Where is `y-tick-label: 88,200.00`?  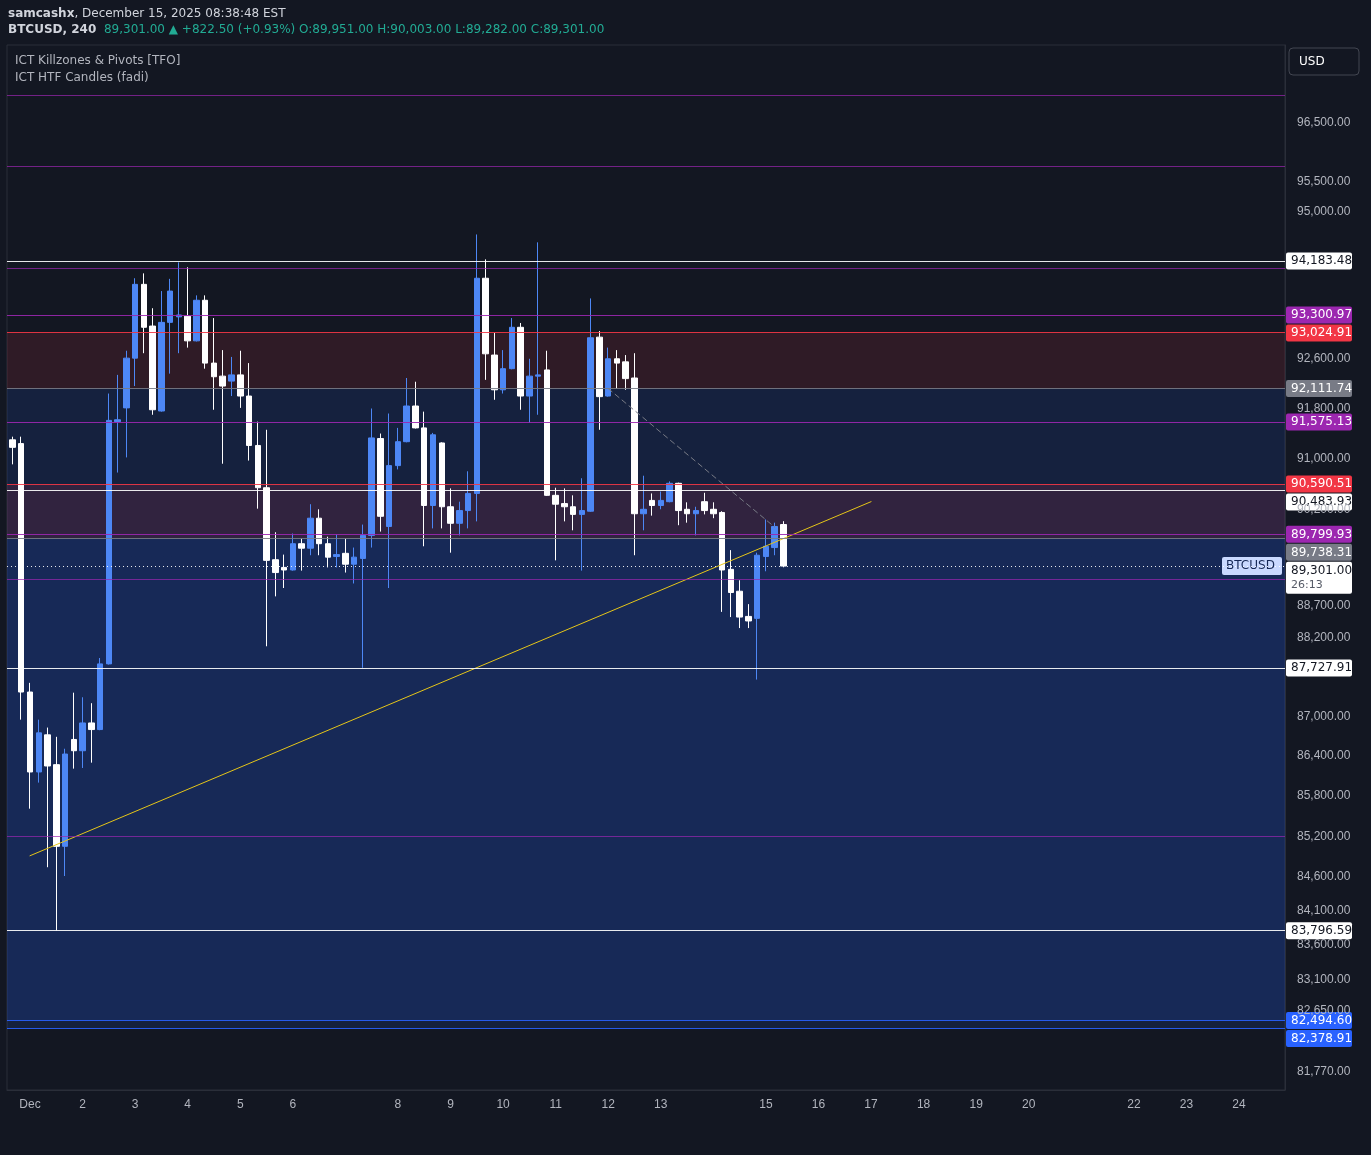
y-tick-label: 88,200.00 is located at coordinates (1324, 637).